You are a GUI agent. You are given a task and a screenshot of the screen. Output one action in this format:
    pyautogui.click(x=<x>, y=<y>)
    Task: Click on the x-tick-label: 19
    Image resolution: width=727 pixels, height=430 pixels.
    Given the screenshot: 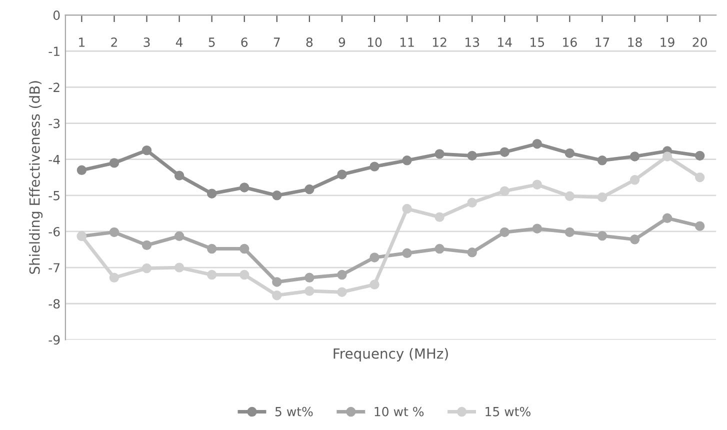 What is the action you would take?
    pyautogui.click(x=667, y=42)
    